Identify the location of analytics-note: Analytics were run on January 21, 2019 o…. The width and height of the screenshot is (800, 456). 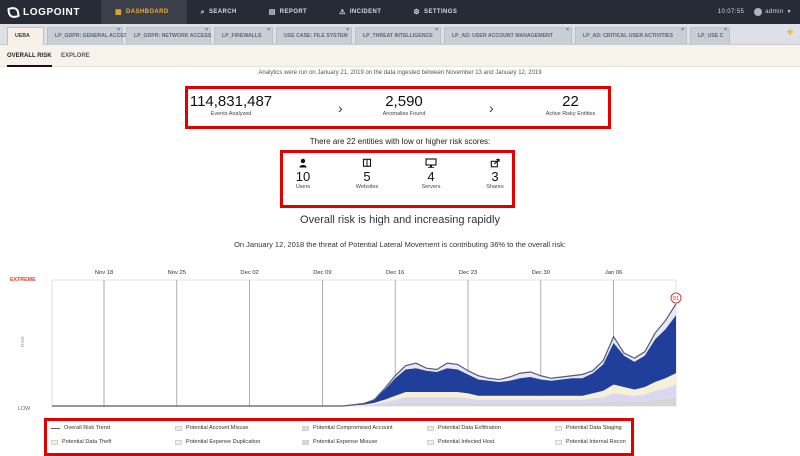
(400, 73).